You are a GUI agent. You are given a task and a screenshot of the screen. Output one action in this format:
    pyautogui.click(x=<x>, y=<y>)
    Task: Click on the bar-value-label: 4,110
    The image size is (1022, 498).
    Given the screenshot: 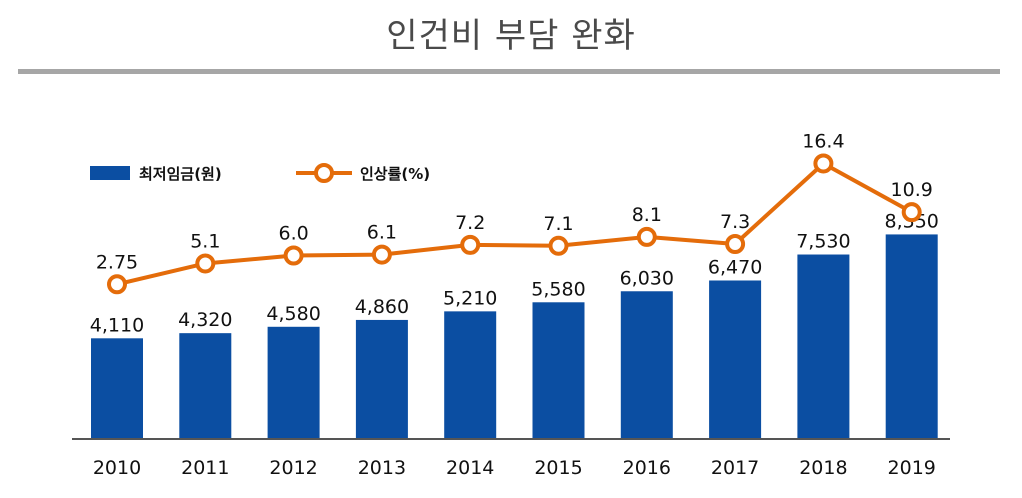 What is the action you would take?
    pyautogui.click(x=117, y=325)
    